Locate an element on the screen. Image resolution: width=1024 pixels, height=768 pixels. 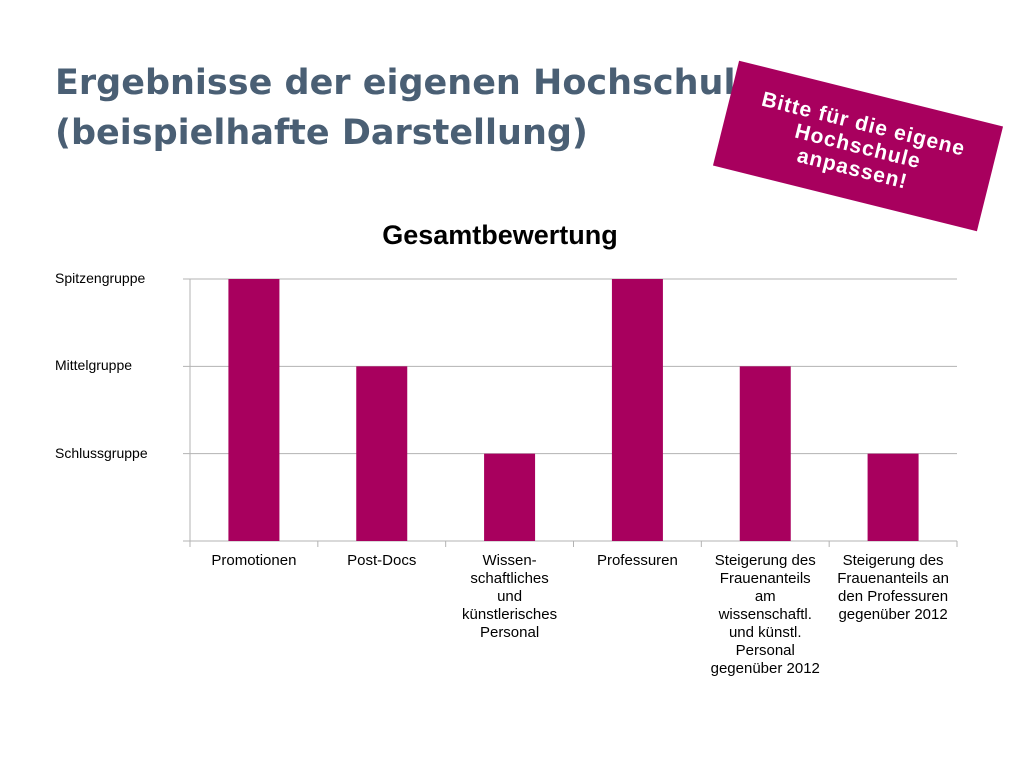
slide-title-line-2: (beispielhafte Darstellung) is located at coordinates (321, 133).